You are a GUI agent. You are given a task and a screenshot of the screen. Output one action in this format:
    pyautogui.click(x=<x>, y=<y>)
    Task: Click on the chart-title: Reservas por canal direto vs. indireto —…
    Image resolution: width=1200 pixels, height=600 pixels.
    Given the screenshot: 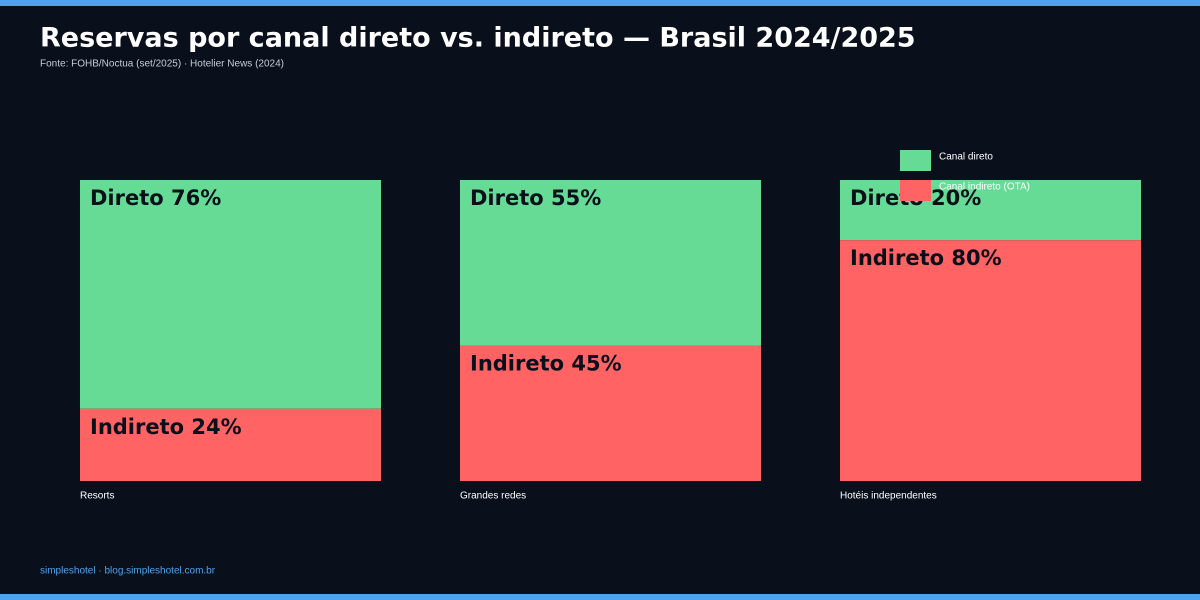 What is the action you would take?
    pyautogui.click(x=478, y=38)
    